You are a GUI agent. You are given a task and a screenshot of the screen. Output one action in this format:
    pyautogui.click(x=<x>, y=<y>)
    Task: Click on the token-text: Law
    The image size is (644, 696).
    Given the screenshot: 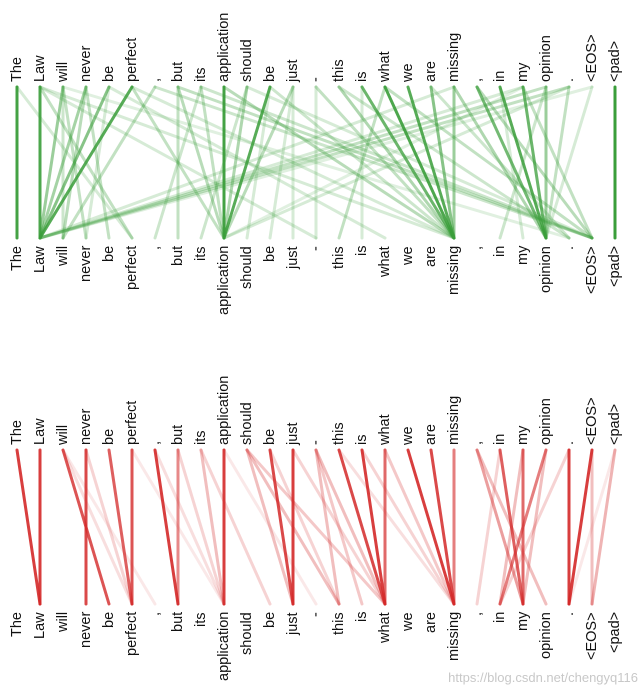 What is the action you would take?
    pyautogui.click(x=40, y=431)
    